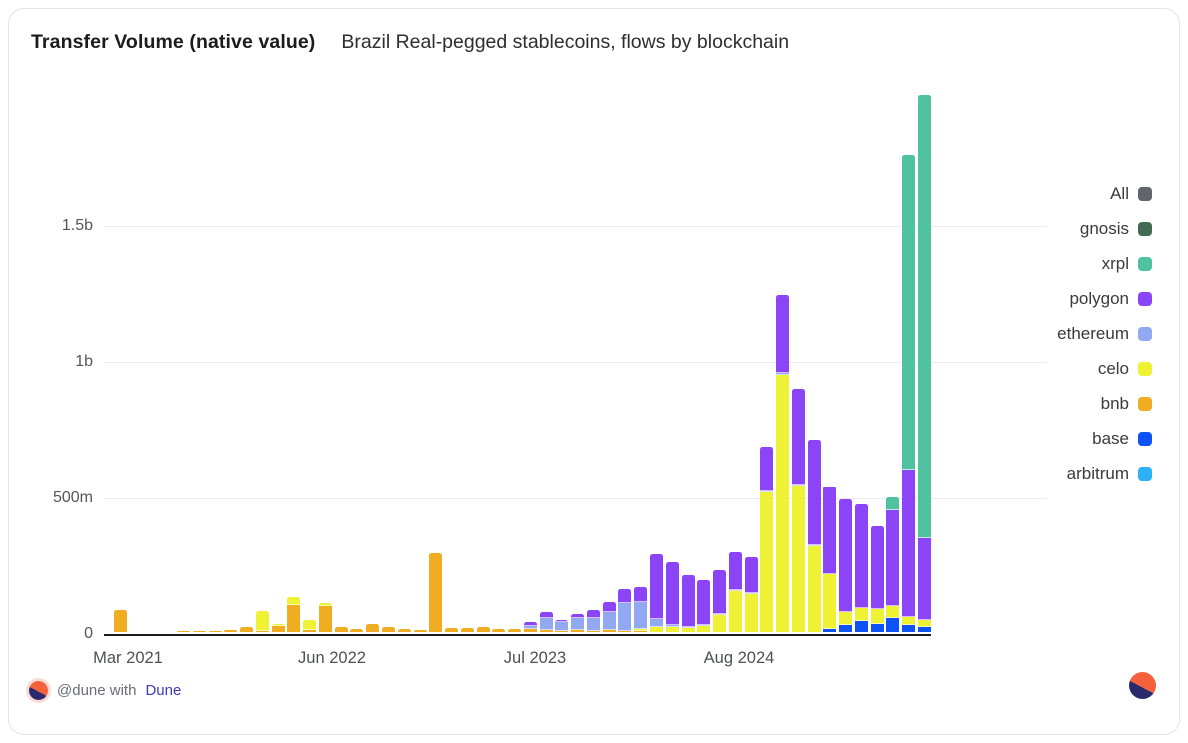 This screenshot has height=743, width=1188. Describe the element at coordinates (641, 609) in the screenshot. I see `bar-dec-2023` at that location.